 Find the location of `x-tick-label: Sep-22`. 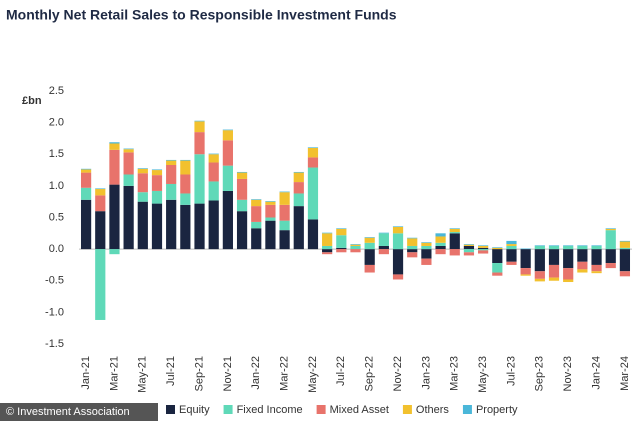

x-tick-label: Sep-22 is located at coordinates (370, 373).